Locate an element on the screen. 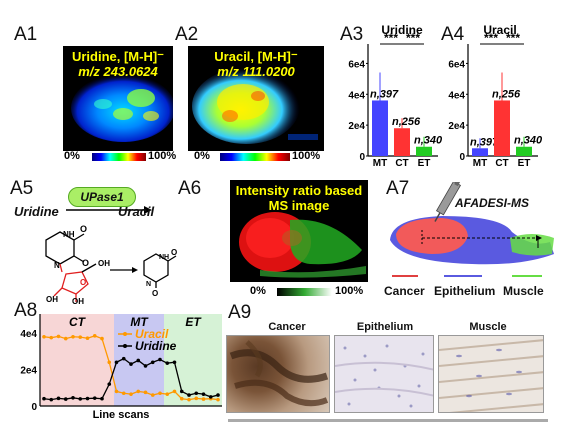  panel-label-a9: A9 is located at coordinates (240, 312).